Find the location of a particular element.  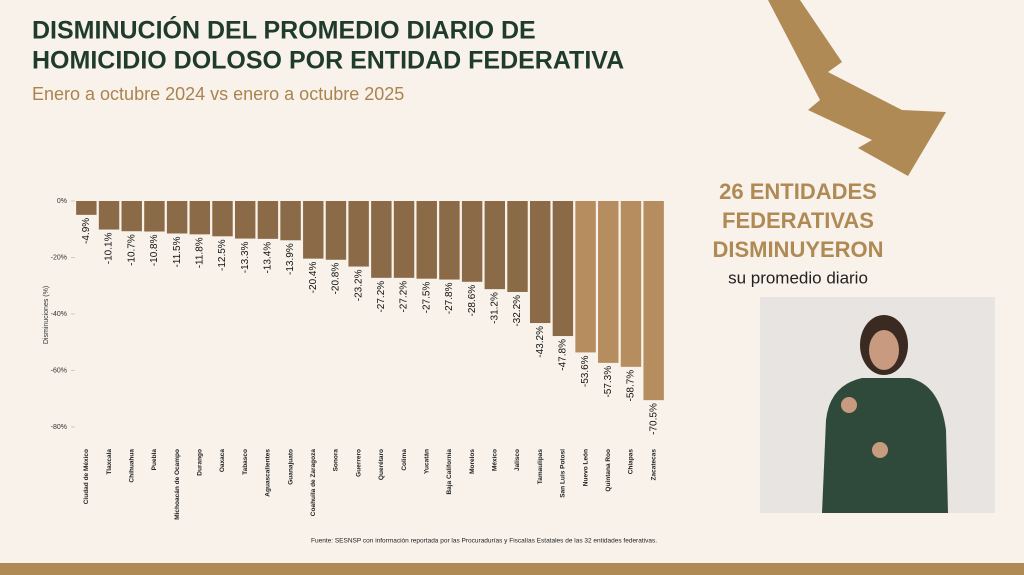

value-label: -70.5% is located at coordinates (653, 419).